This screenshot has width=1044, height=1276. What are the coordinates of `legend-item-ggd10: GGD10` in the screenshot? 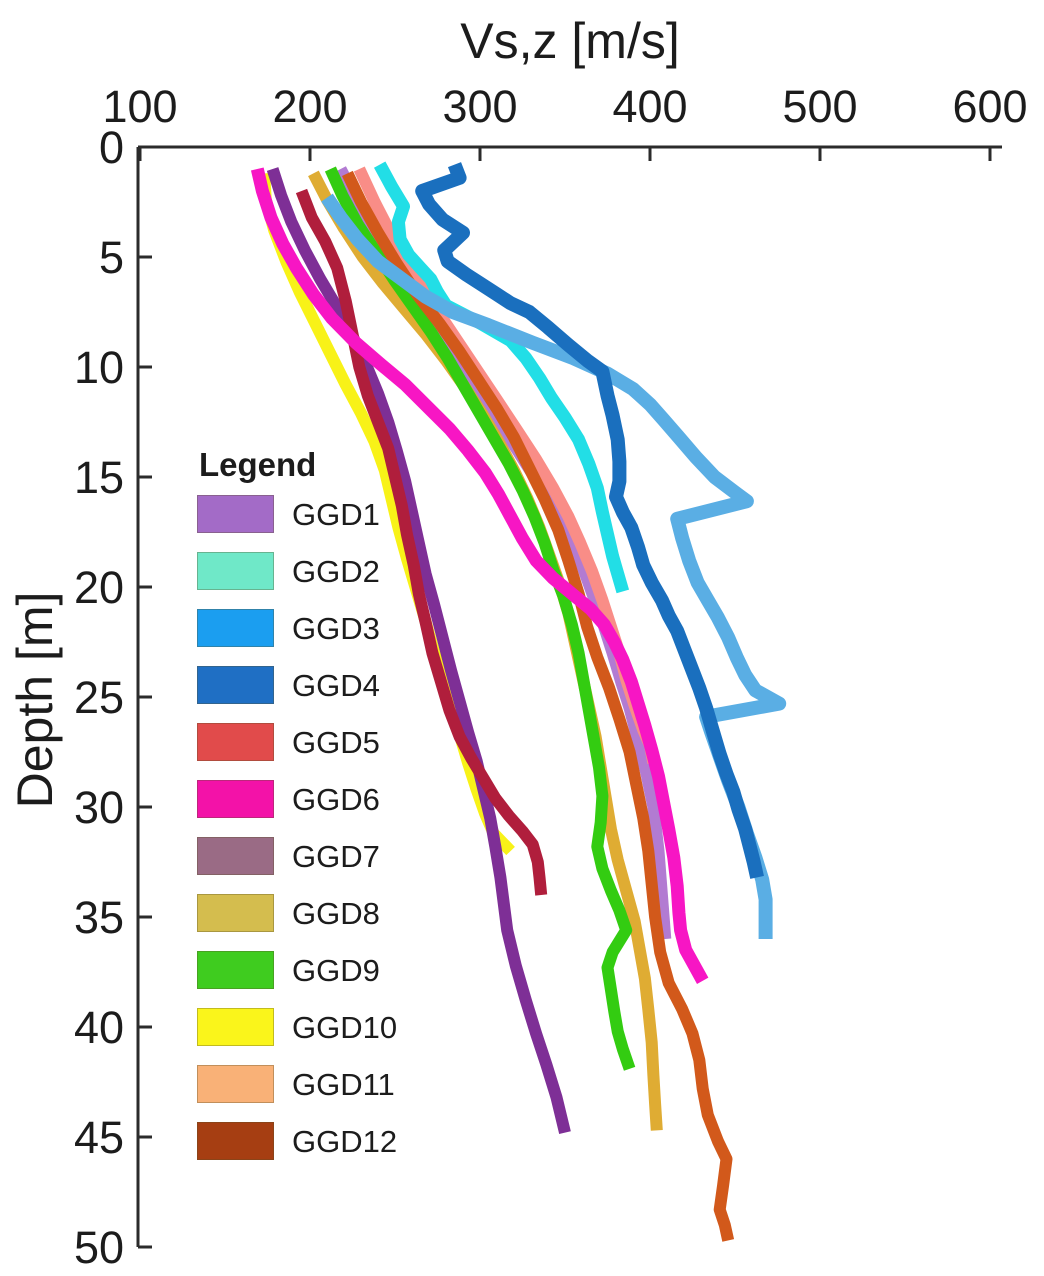 It's located at (297, 1027).